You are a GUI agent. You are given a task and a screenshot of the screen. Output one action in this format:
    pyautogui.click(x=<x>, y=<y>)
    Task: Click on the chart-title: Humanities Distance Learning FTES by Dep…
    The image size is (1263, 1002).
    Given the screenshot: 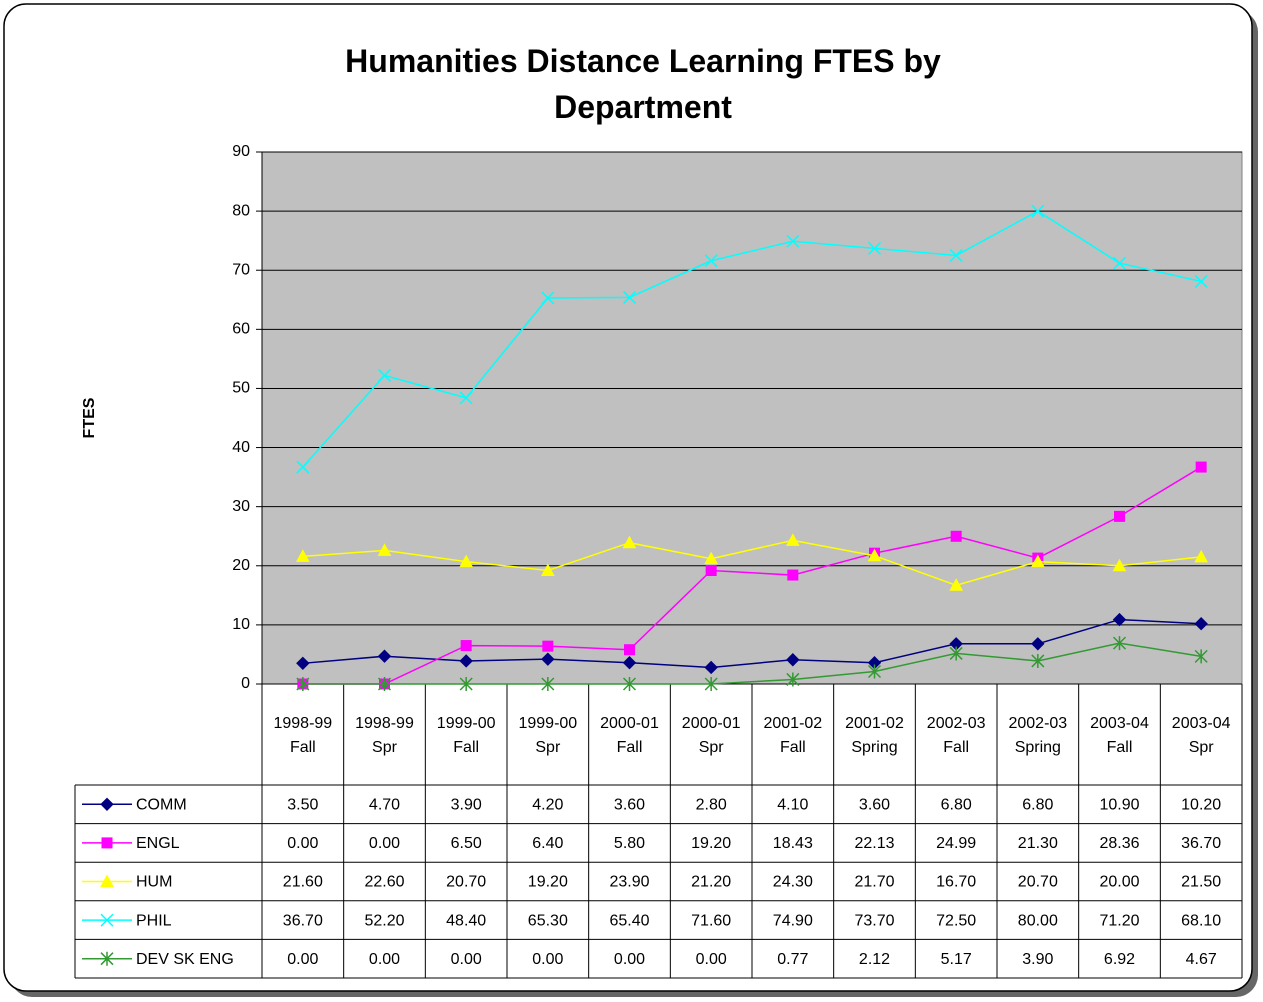 What is the action you would take?
    pyautogui.click(x=643, y=84)
    